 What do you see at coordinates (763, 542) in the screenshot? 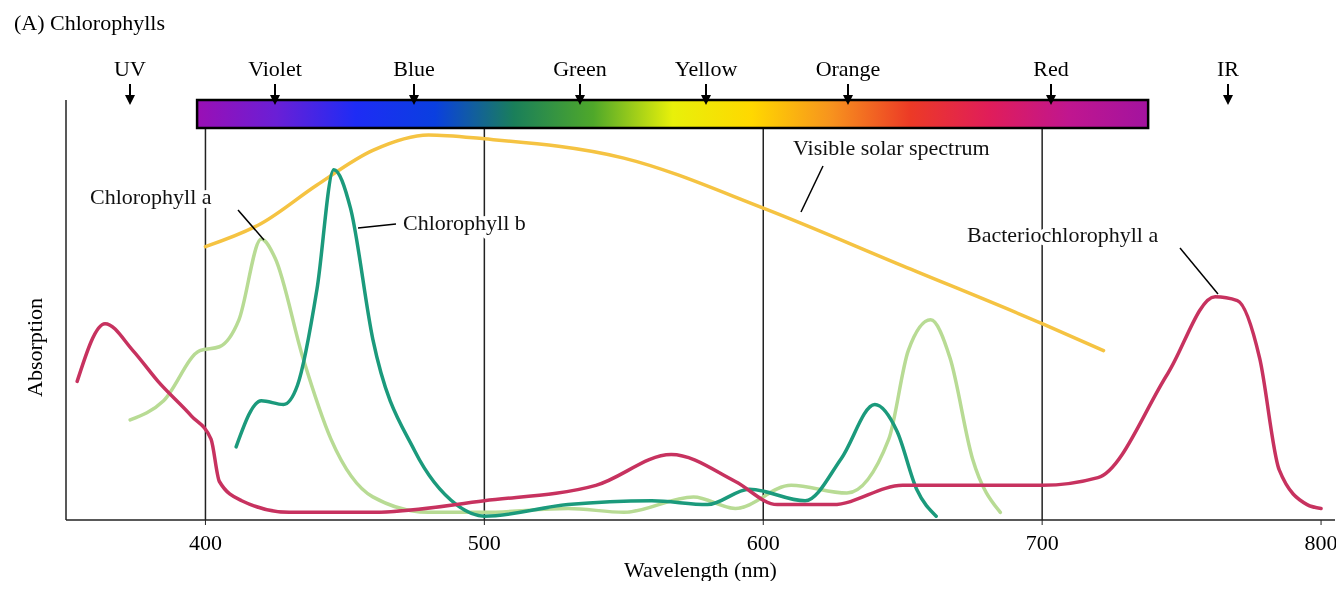
I see `x-tick-label: 600` at bounding box center [763, 542].